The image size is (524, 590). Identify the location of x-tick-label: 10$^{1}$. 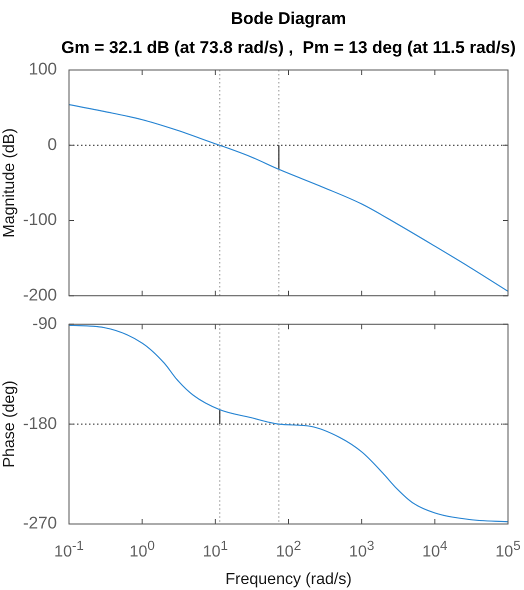
(215, 549).